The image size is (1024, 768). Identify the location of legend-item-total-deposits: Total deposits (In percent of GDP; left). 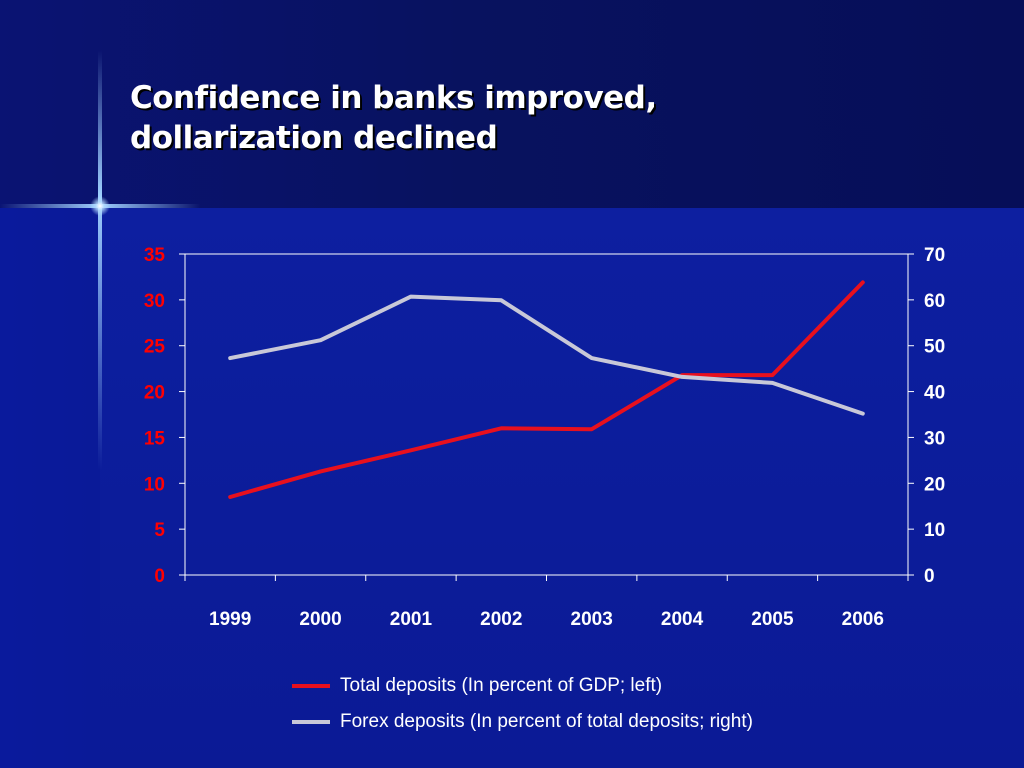
(522, 686).